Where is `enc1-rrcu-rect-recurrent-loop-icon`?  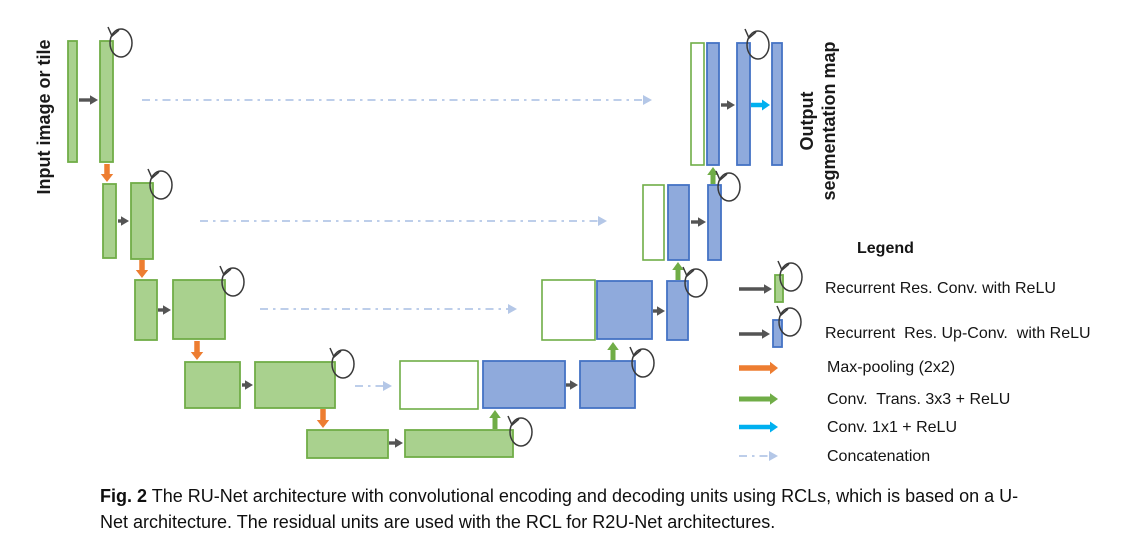
enc1-rrcu-rect-recurrent-loop-icon is located at coordinates (121, 43).